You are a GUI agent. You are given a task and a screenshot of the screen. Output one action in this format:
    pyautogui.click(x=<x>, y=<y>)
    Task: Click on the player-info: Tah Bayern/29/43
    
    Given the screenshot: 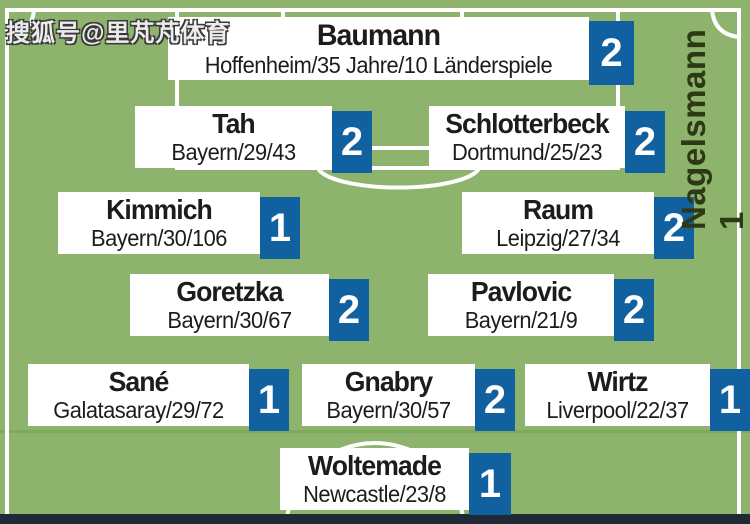 What is the action you would take?
    pyautogui.click(x=233, y=137)
    